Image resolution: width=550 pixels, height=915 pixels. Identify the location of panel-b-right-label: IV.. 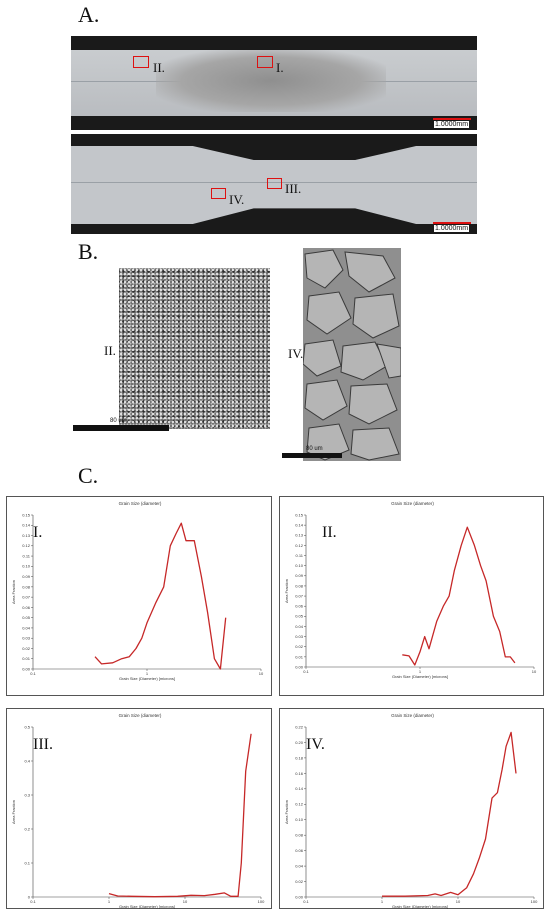
(296, 353).